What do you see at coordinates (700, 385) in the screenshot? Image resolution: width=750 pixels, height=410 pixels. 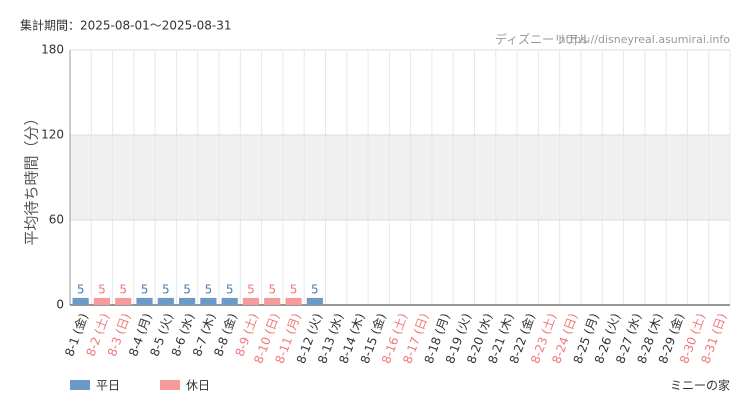 I see `footer: ミニーの家` at bounding box center [700, 385].